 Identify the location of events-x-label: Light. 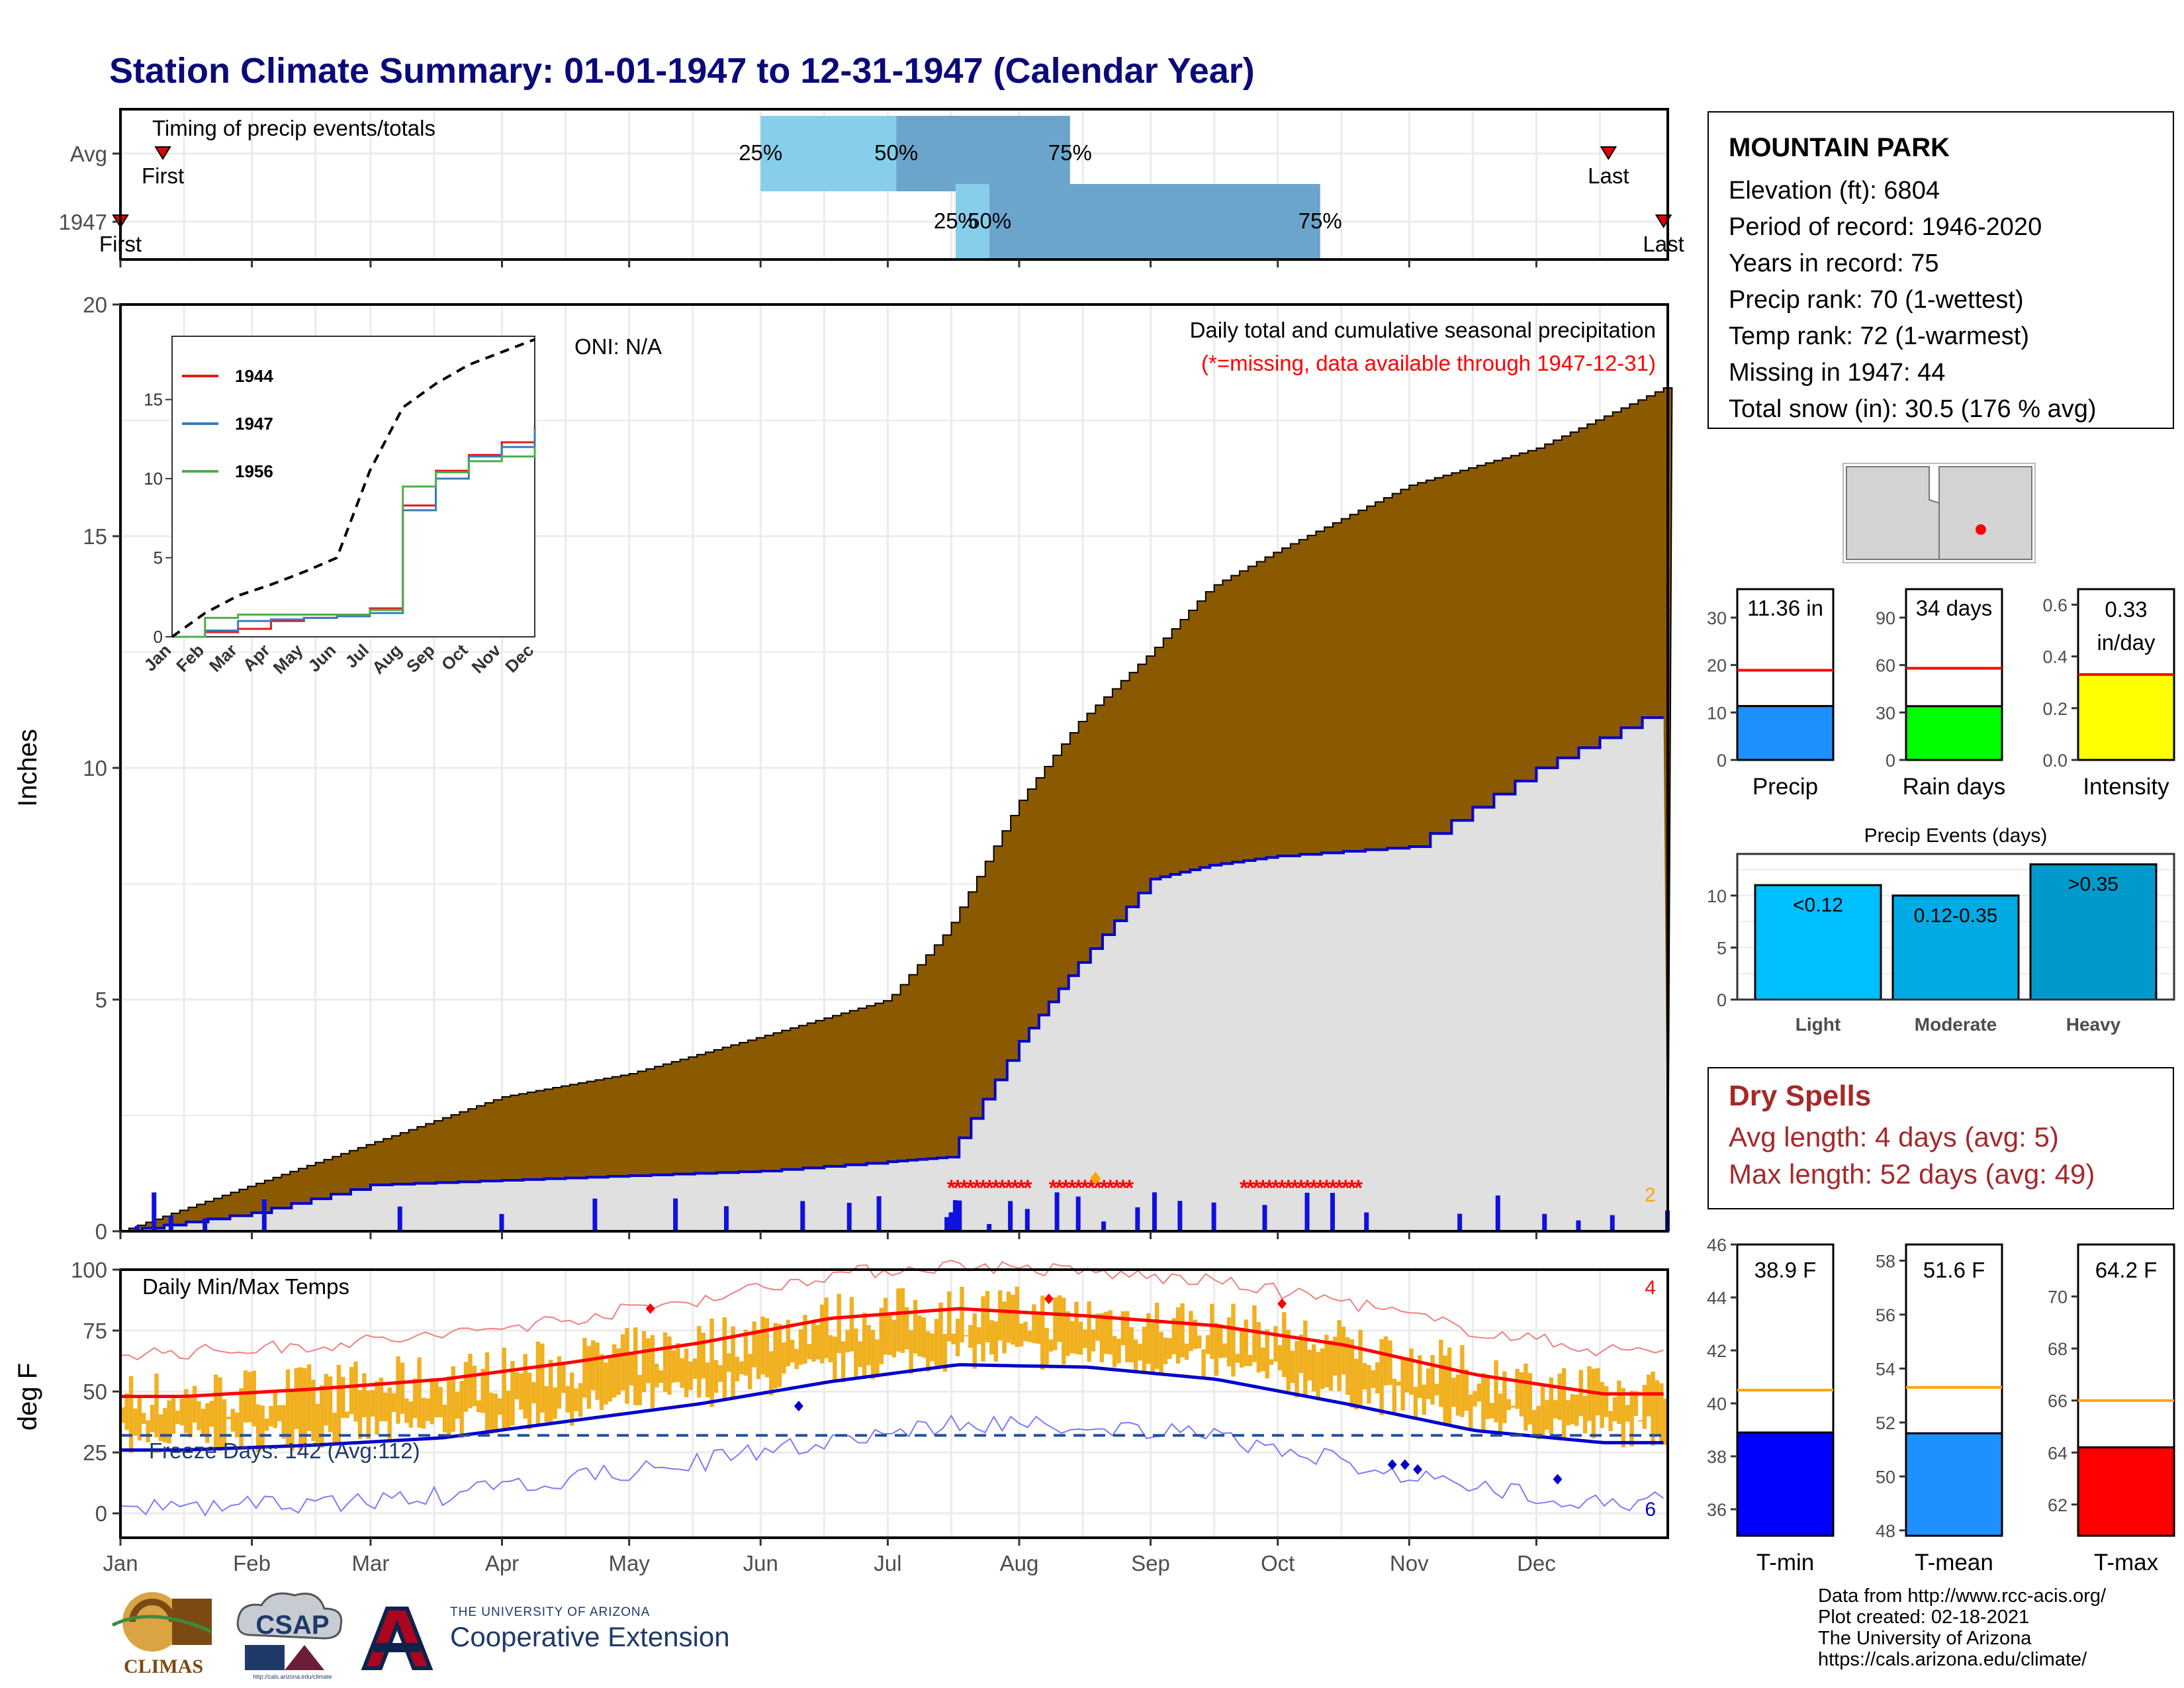
(1818, 1024).